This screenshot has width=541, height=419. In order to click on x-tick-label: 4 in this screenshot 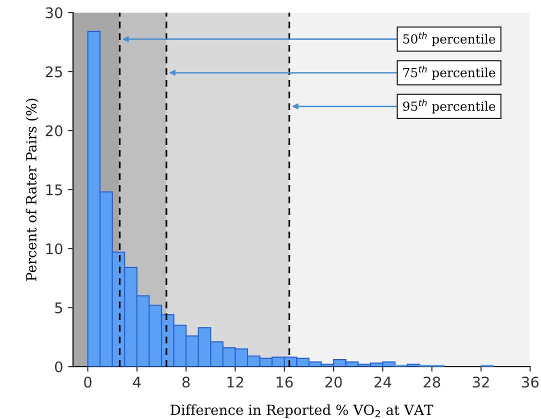, I will do `click(137, 382)`.